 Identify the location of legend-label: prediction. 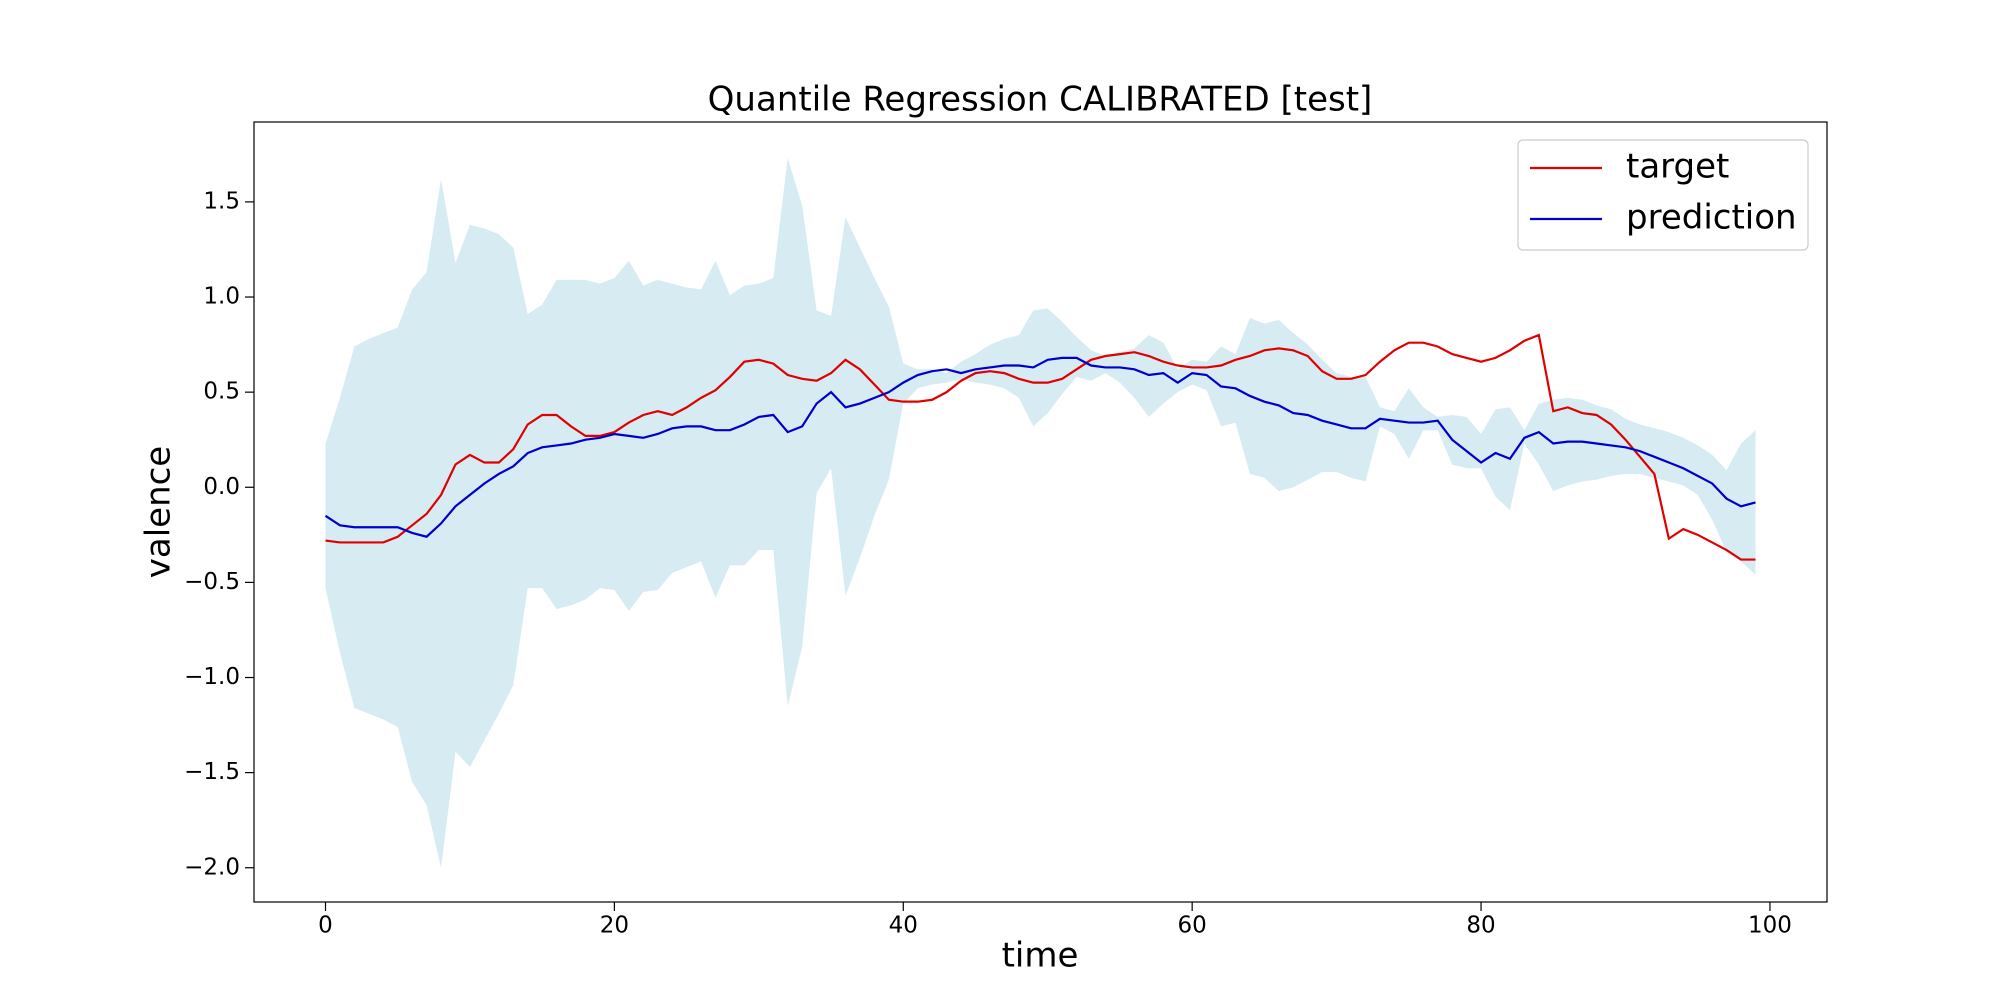
(1711, 218).